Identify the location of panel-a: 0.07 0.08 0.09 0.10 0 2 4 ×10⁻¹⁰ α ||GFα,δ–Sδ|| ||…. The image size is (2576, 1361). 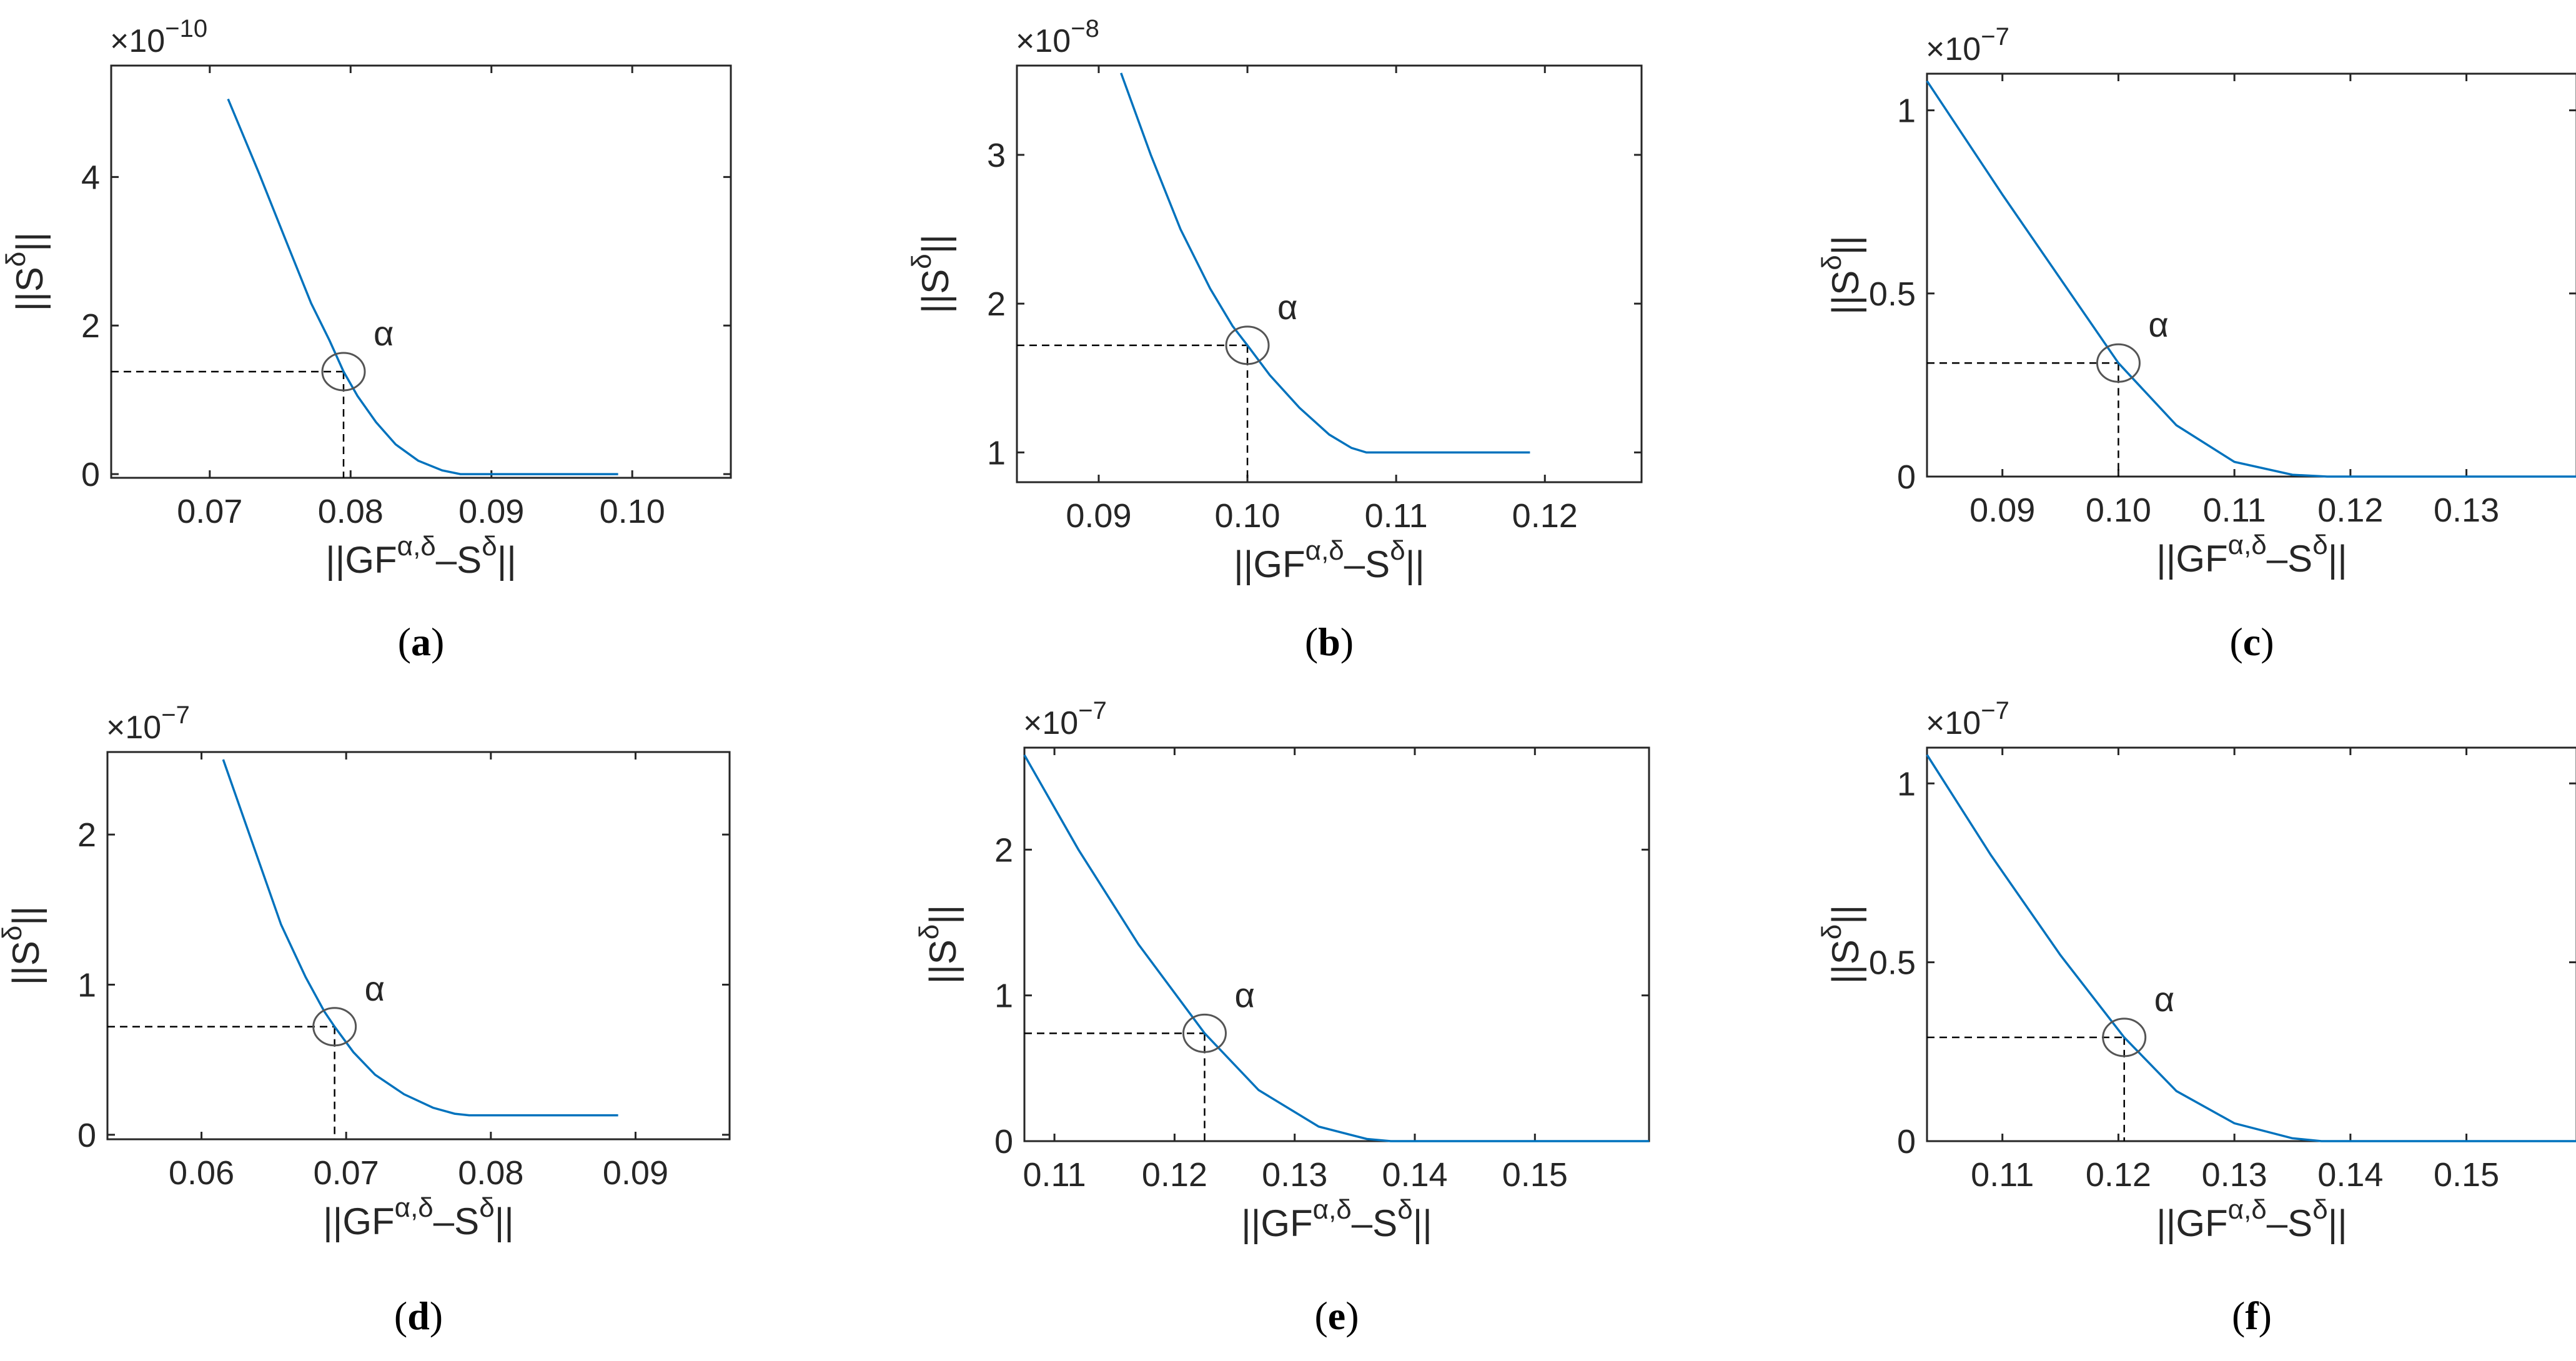
(366, 340).